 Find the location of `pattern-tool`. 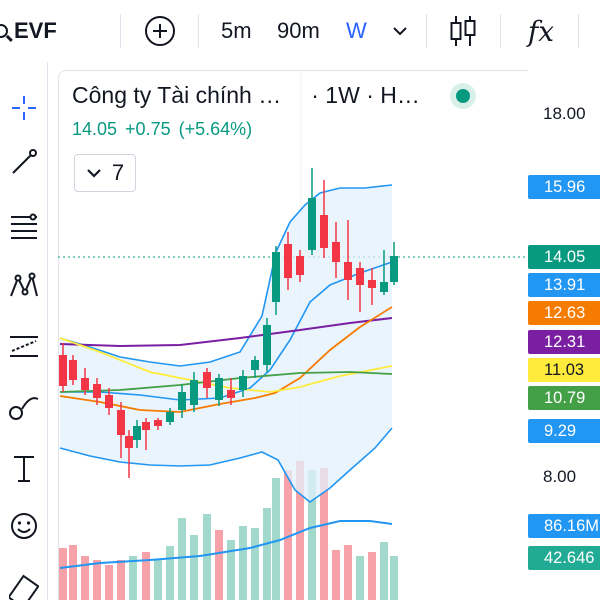

pattern-tool is located at coordinates (24, 286).